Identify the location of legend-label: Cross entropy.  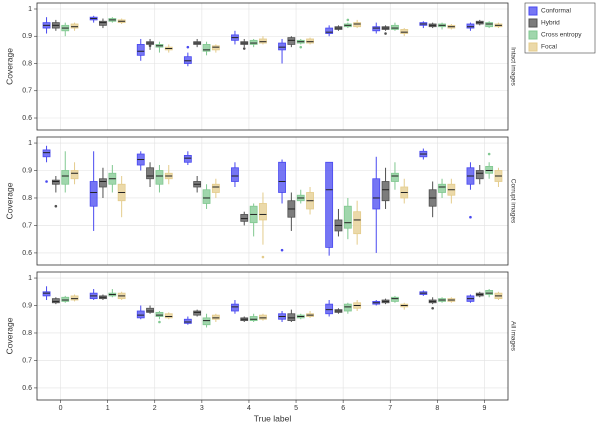
(561, 35).